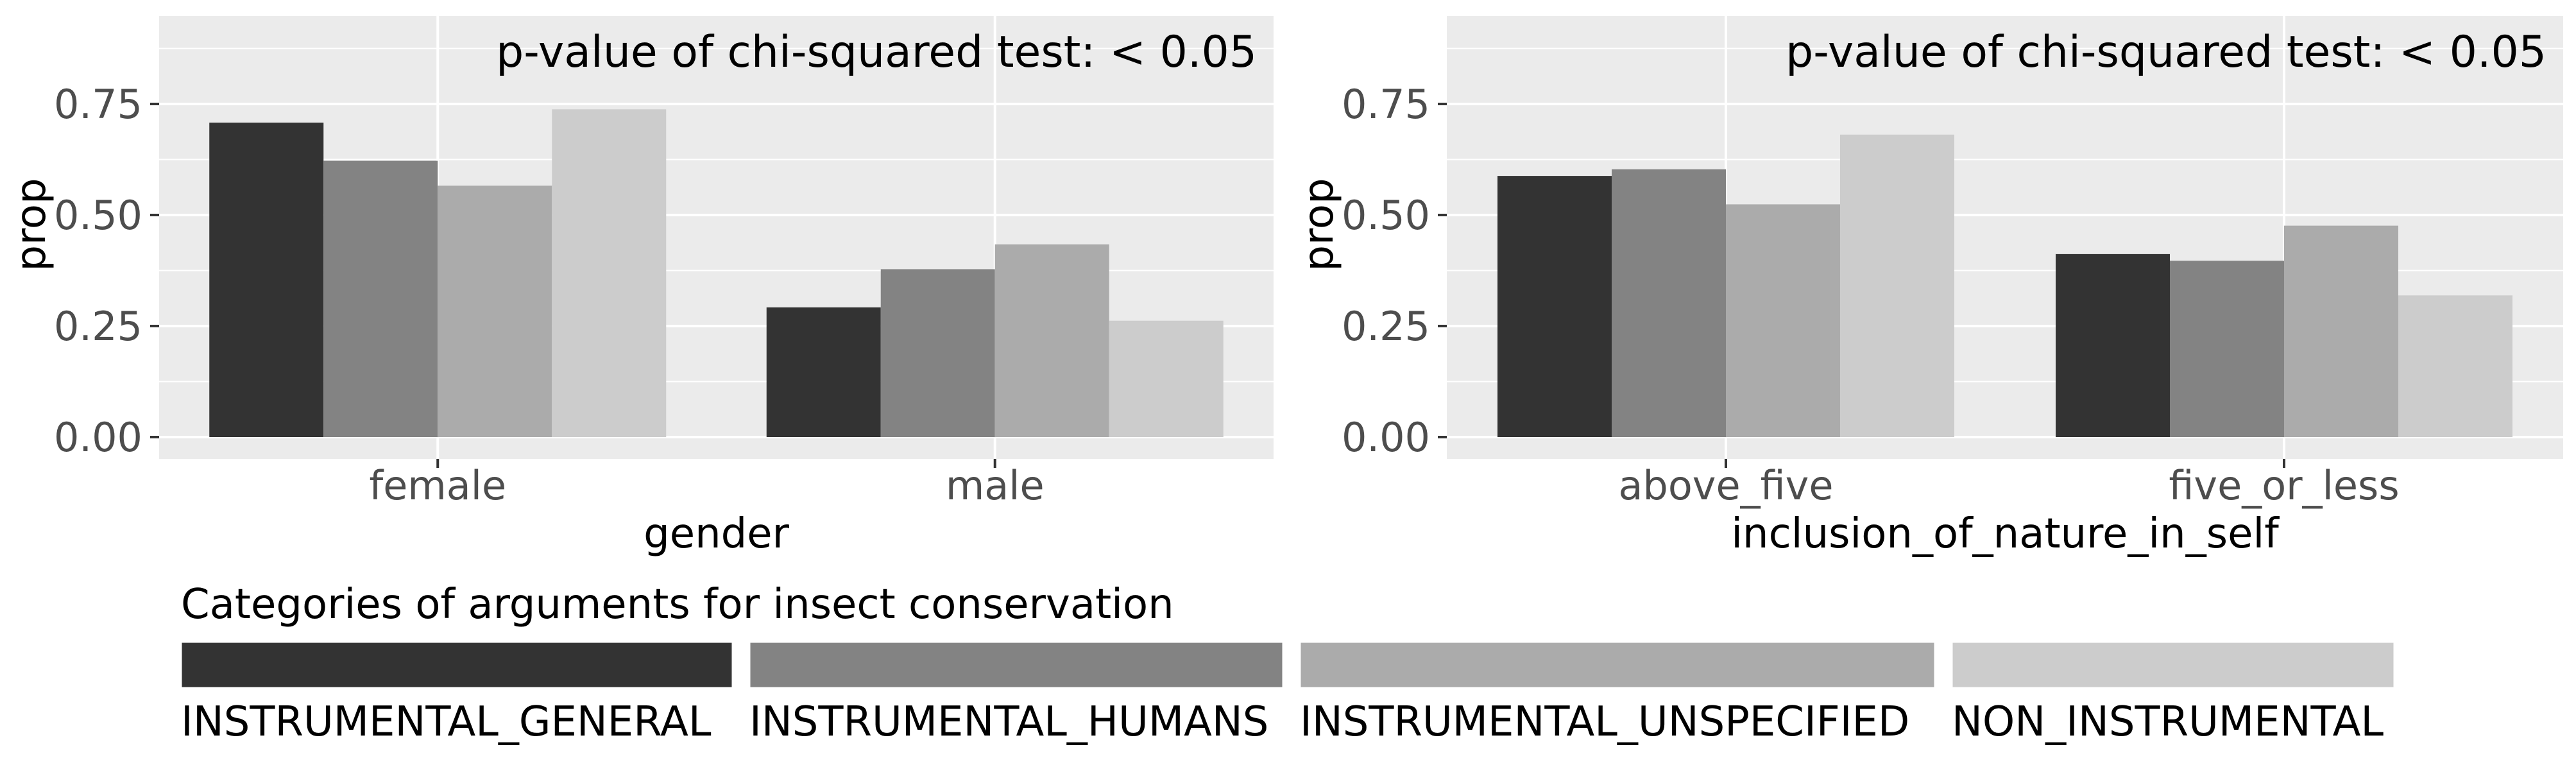  Describe the element at coordinates (1605, 722) in the screenshot. I see `legend-label: INSTRUMENTAL_UNSPECIFIED` at that location.